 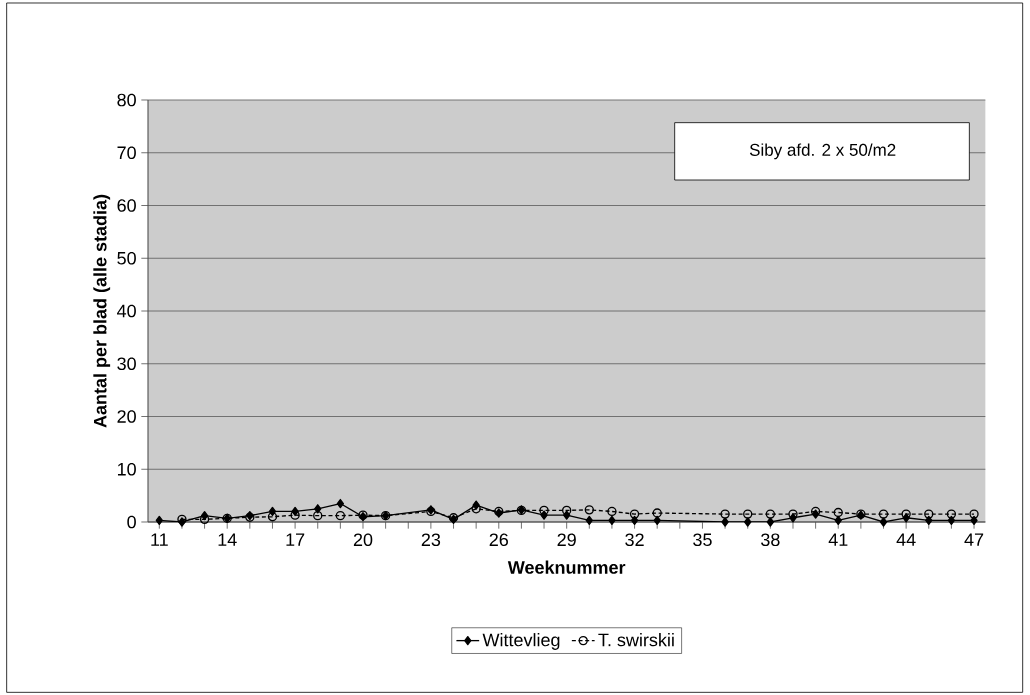 What do you see at coordinates (126, 311) in the screenshot?
I see `y-tick-label: 40` at bounding box center [126, 311].